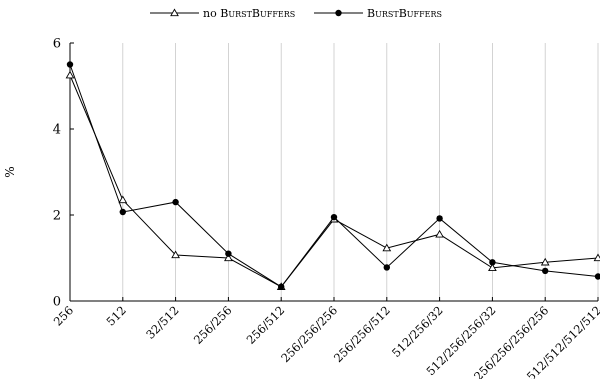 Image resolution: width=600 pixels, height=379 pixels. I want to click on legend-entry: no BURSTBUFFERS, so click(222, 13).